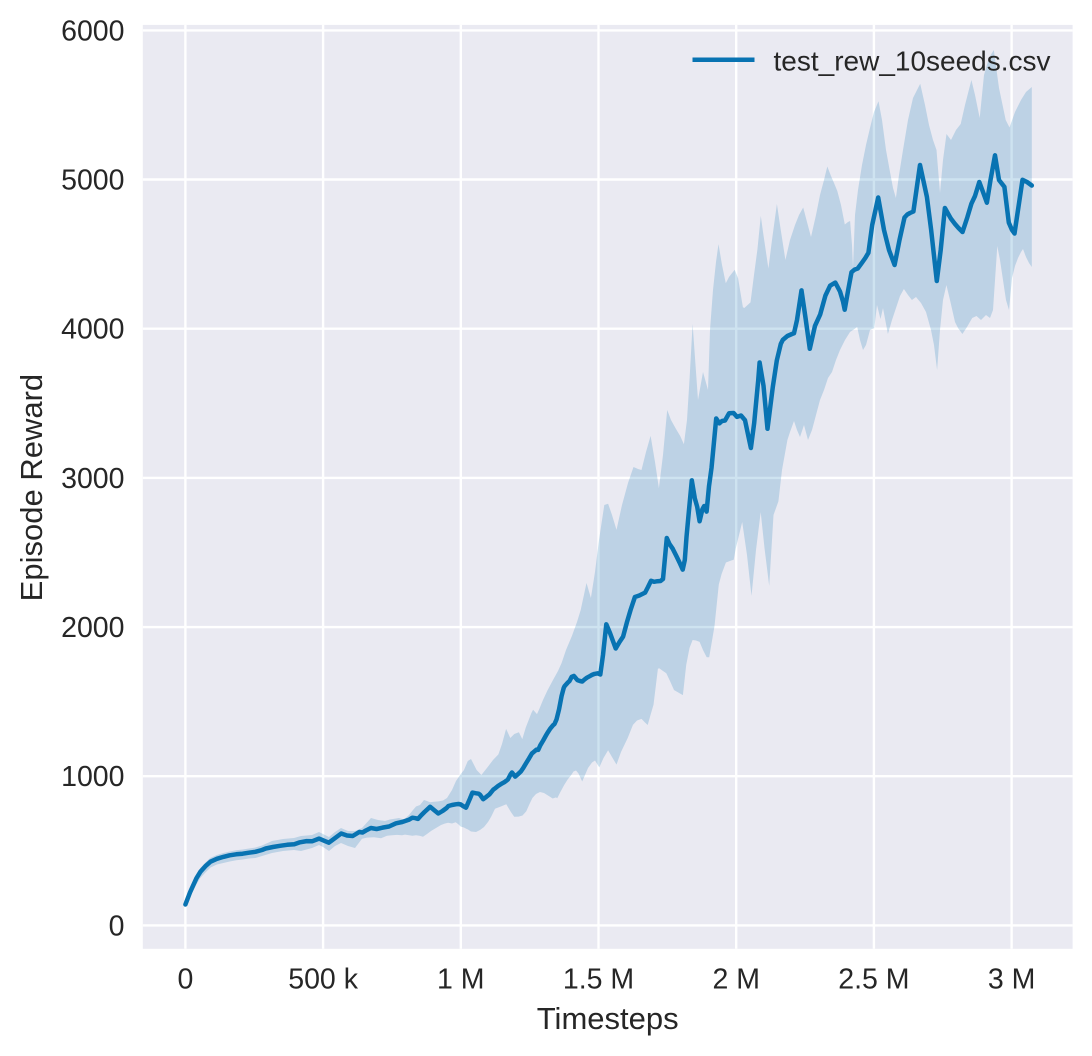  I want to click on svg-text: 500 k, so click(323, 980).